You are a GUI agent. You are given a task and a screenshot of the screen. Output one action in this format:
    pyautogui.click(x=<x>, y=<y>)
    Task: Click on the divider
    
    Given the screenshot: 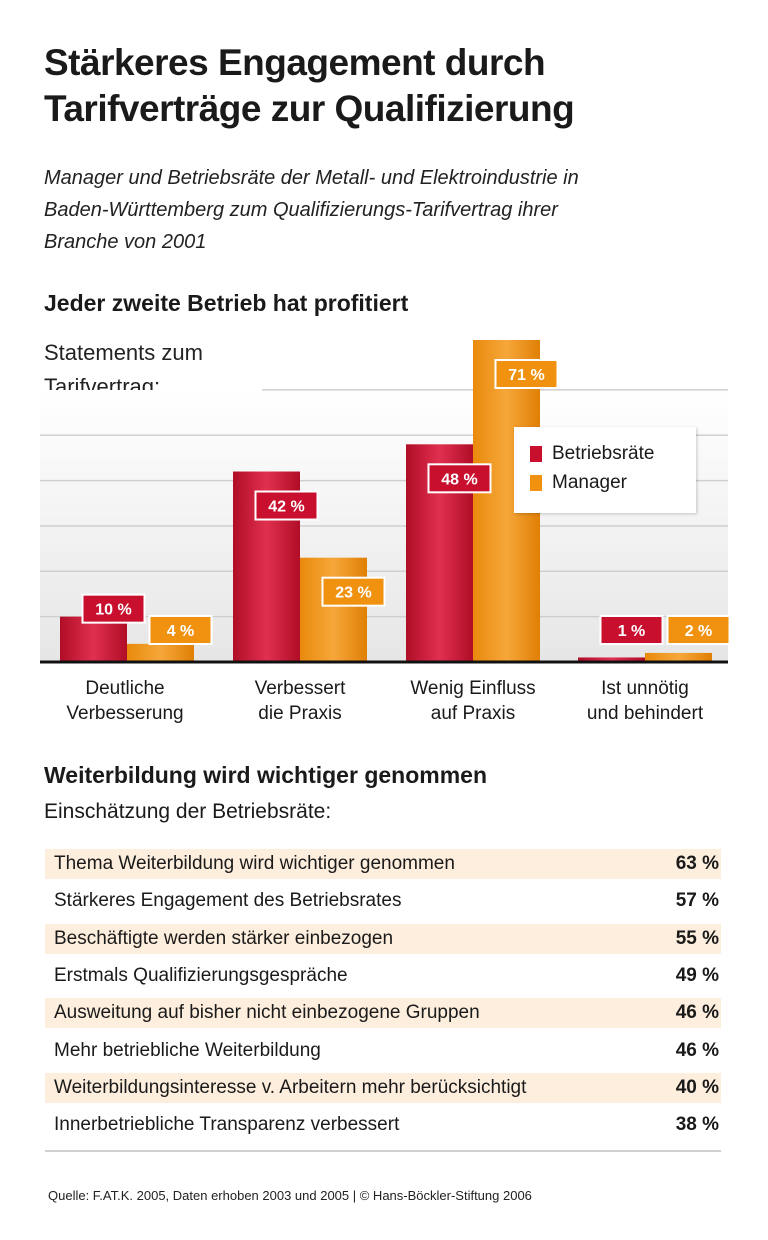 What is the action you would take?
    pyautogui.click(x=383, y=1151)
    